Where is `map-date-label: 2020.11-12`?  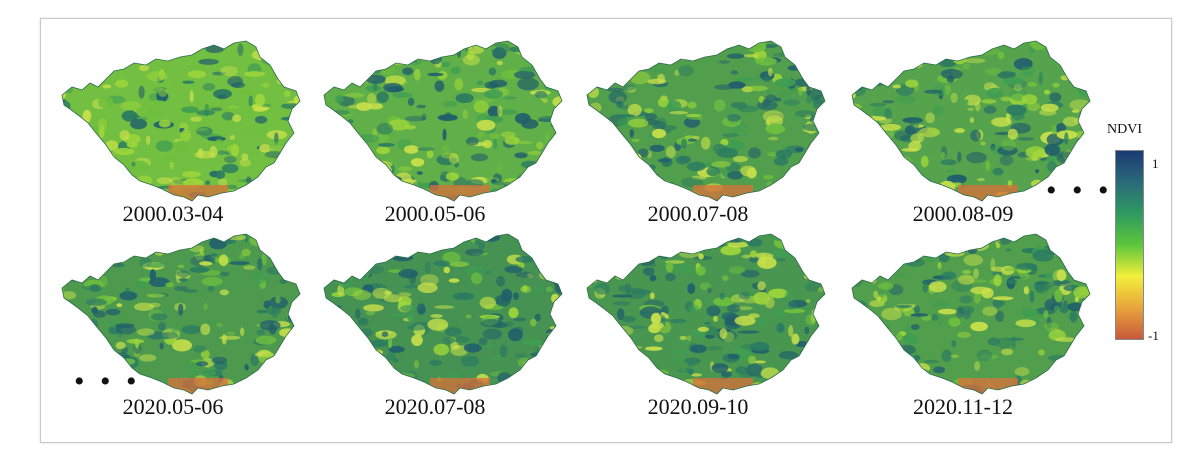
map-date-label: 2020.11-12 is located at coordinates (962, 406).